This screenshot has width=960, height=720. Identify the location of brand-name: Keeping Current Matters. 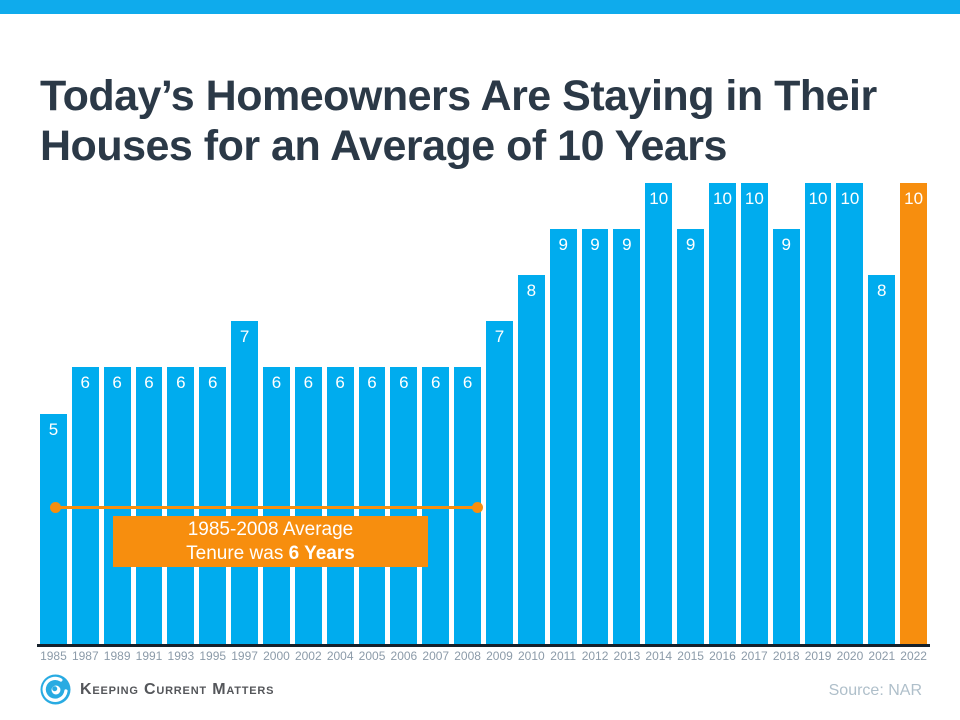
(177, 689).